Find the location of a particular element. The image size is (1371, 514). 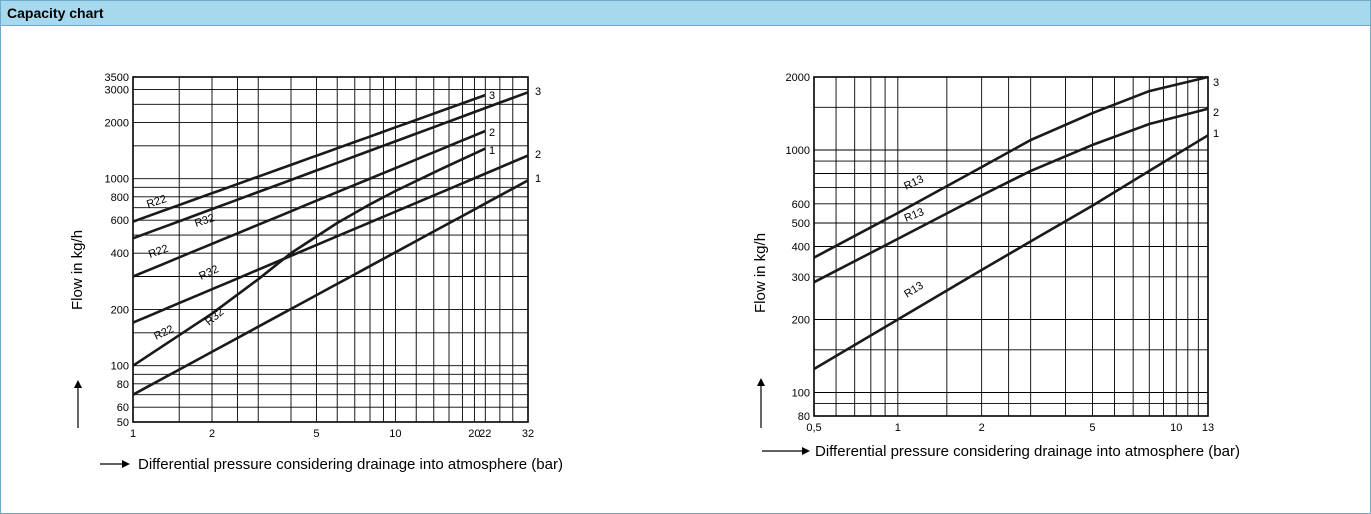

x-tick-label: 22 is located at coordinates (485, 434).